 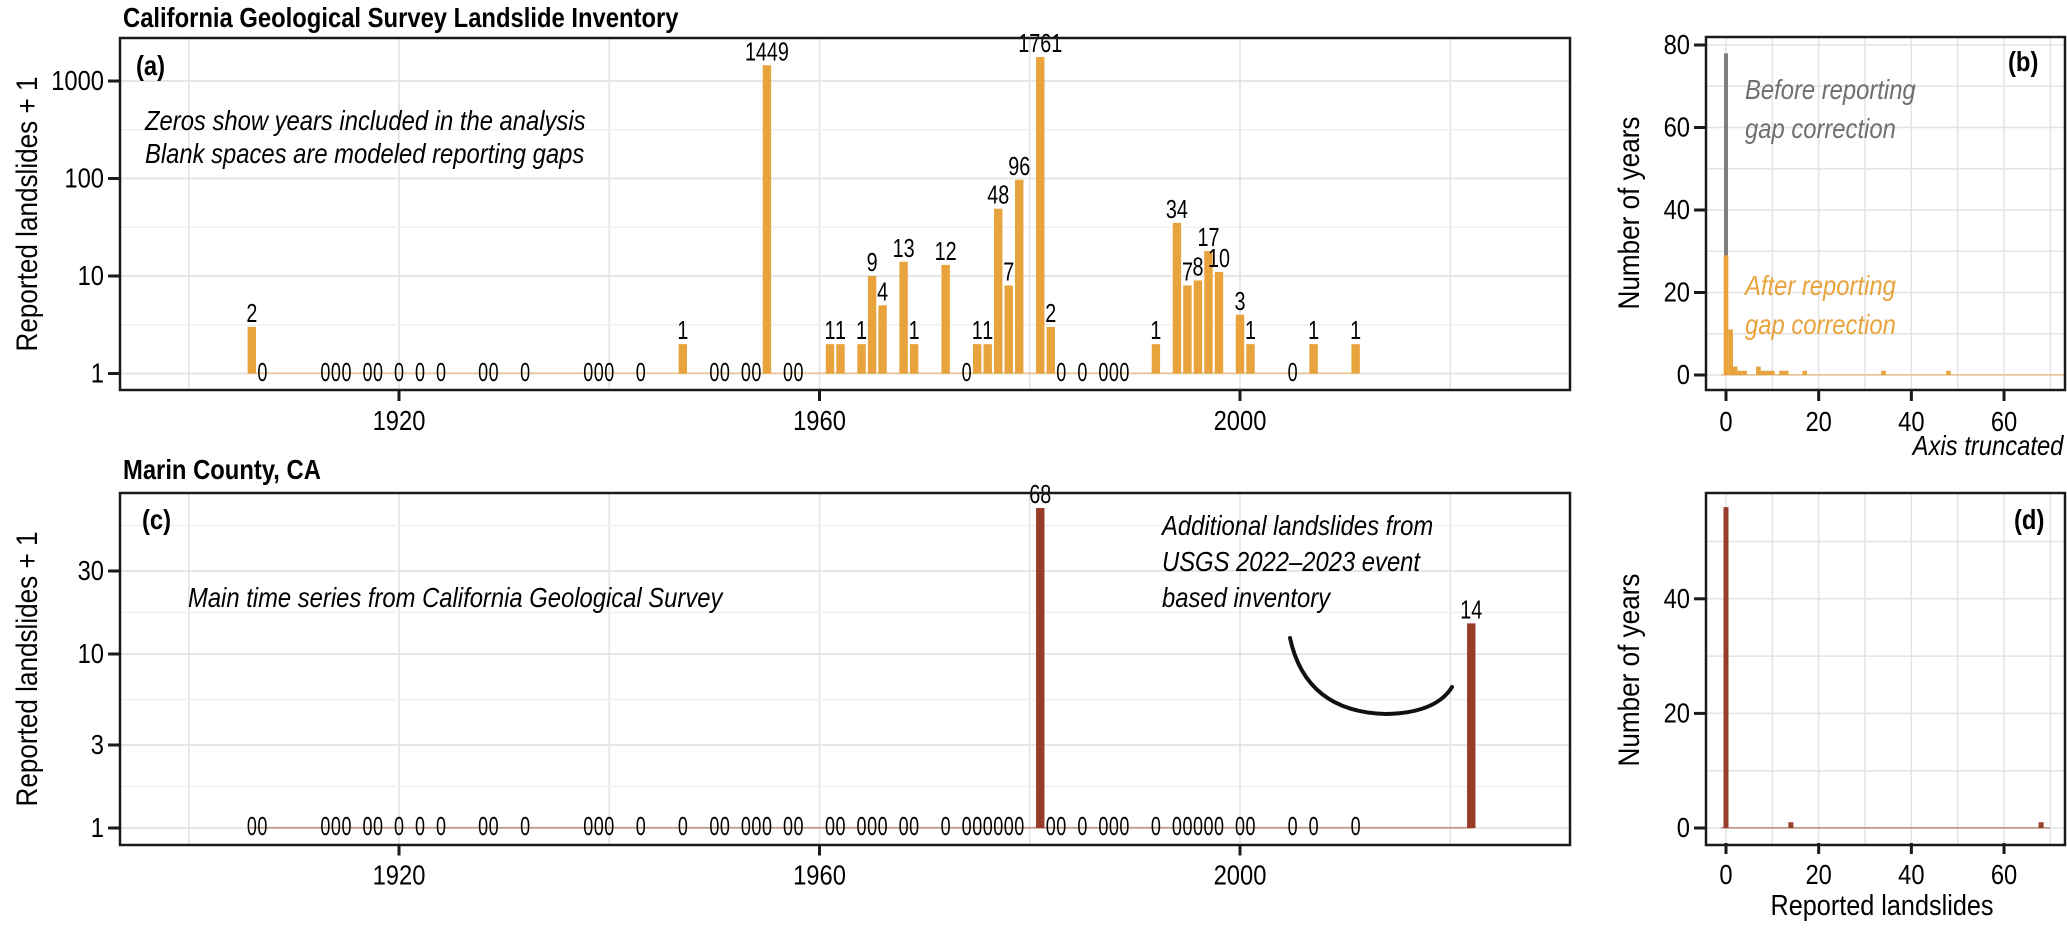 I want to click on svg-text: 7, so click(x=1187, y=271).